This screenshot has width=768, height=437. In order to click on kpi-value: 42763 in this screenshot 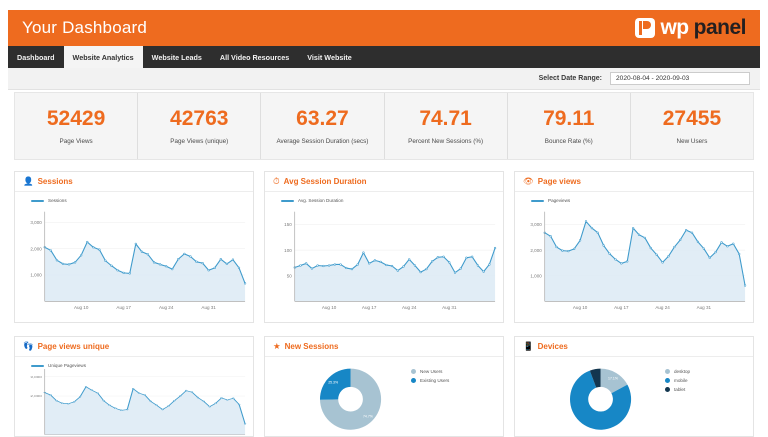, I will do `click(199, 118)`.